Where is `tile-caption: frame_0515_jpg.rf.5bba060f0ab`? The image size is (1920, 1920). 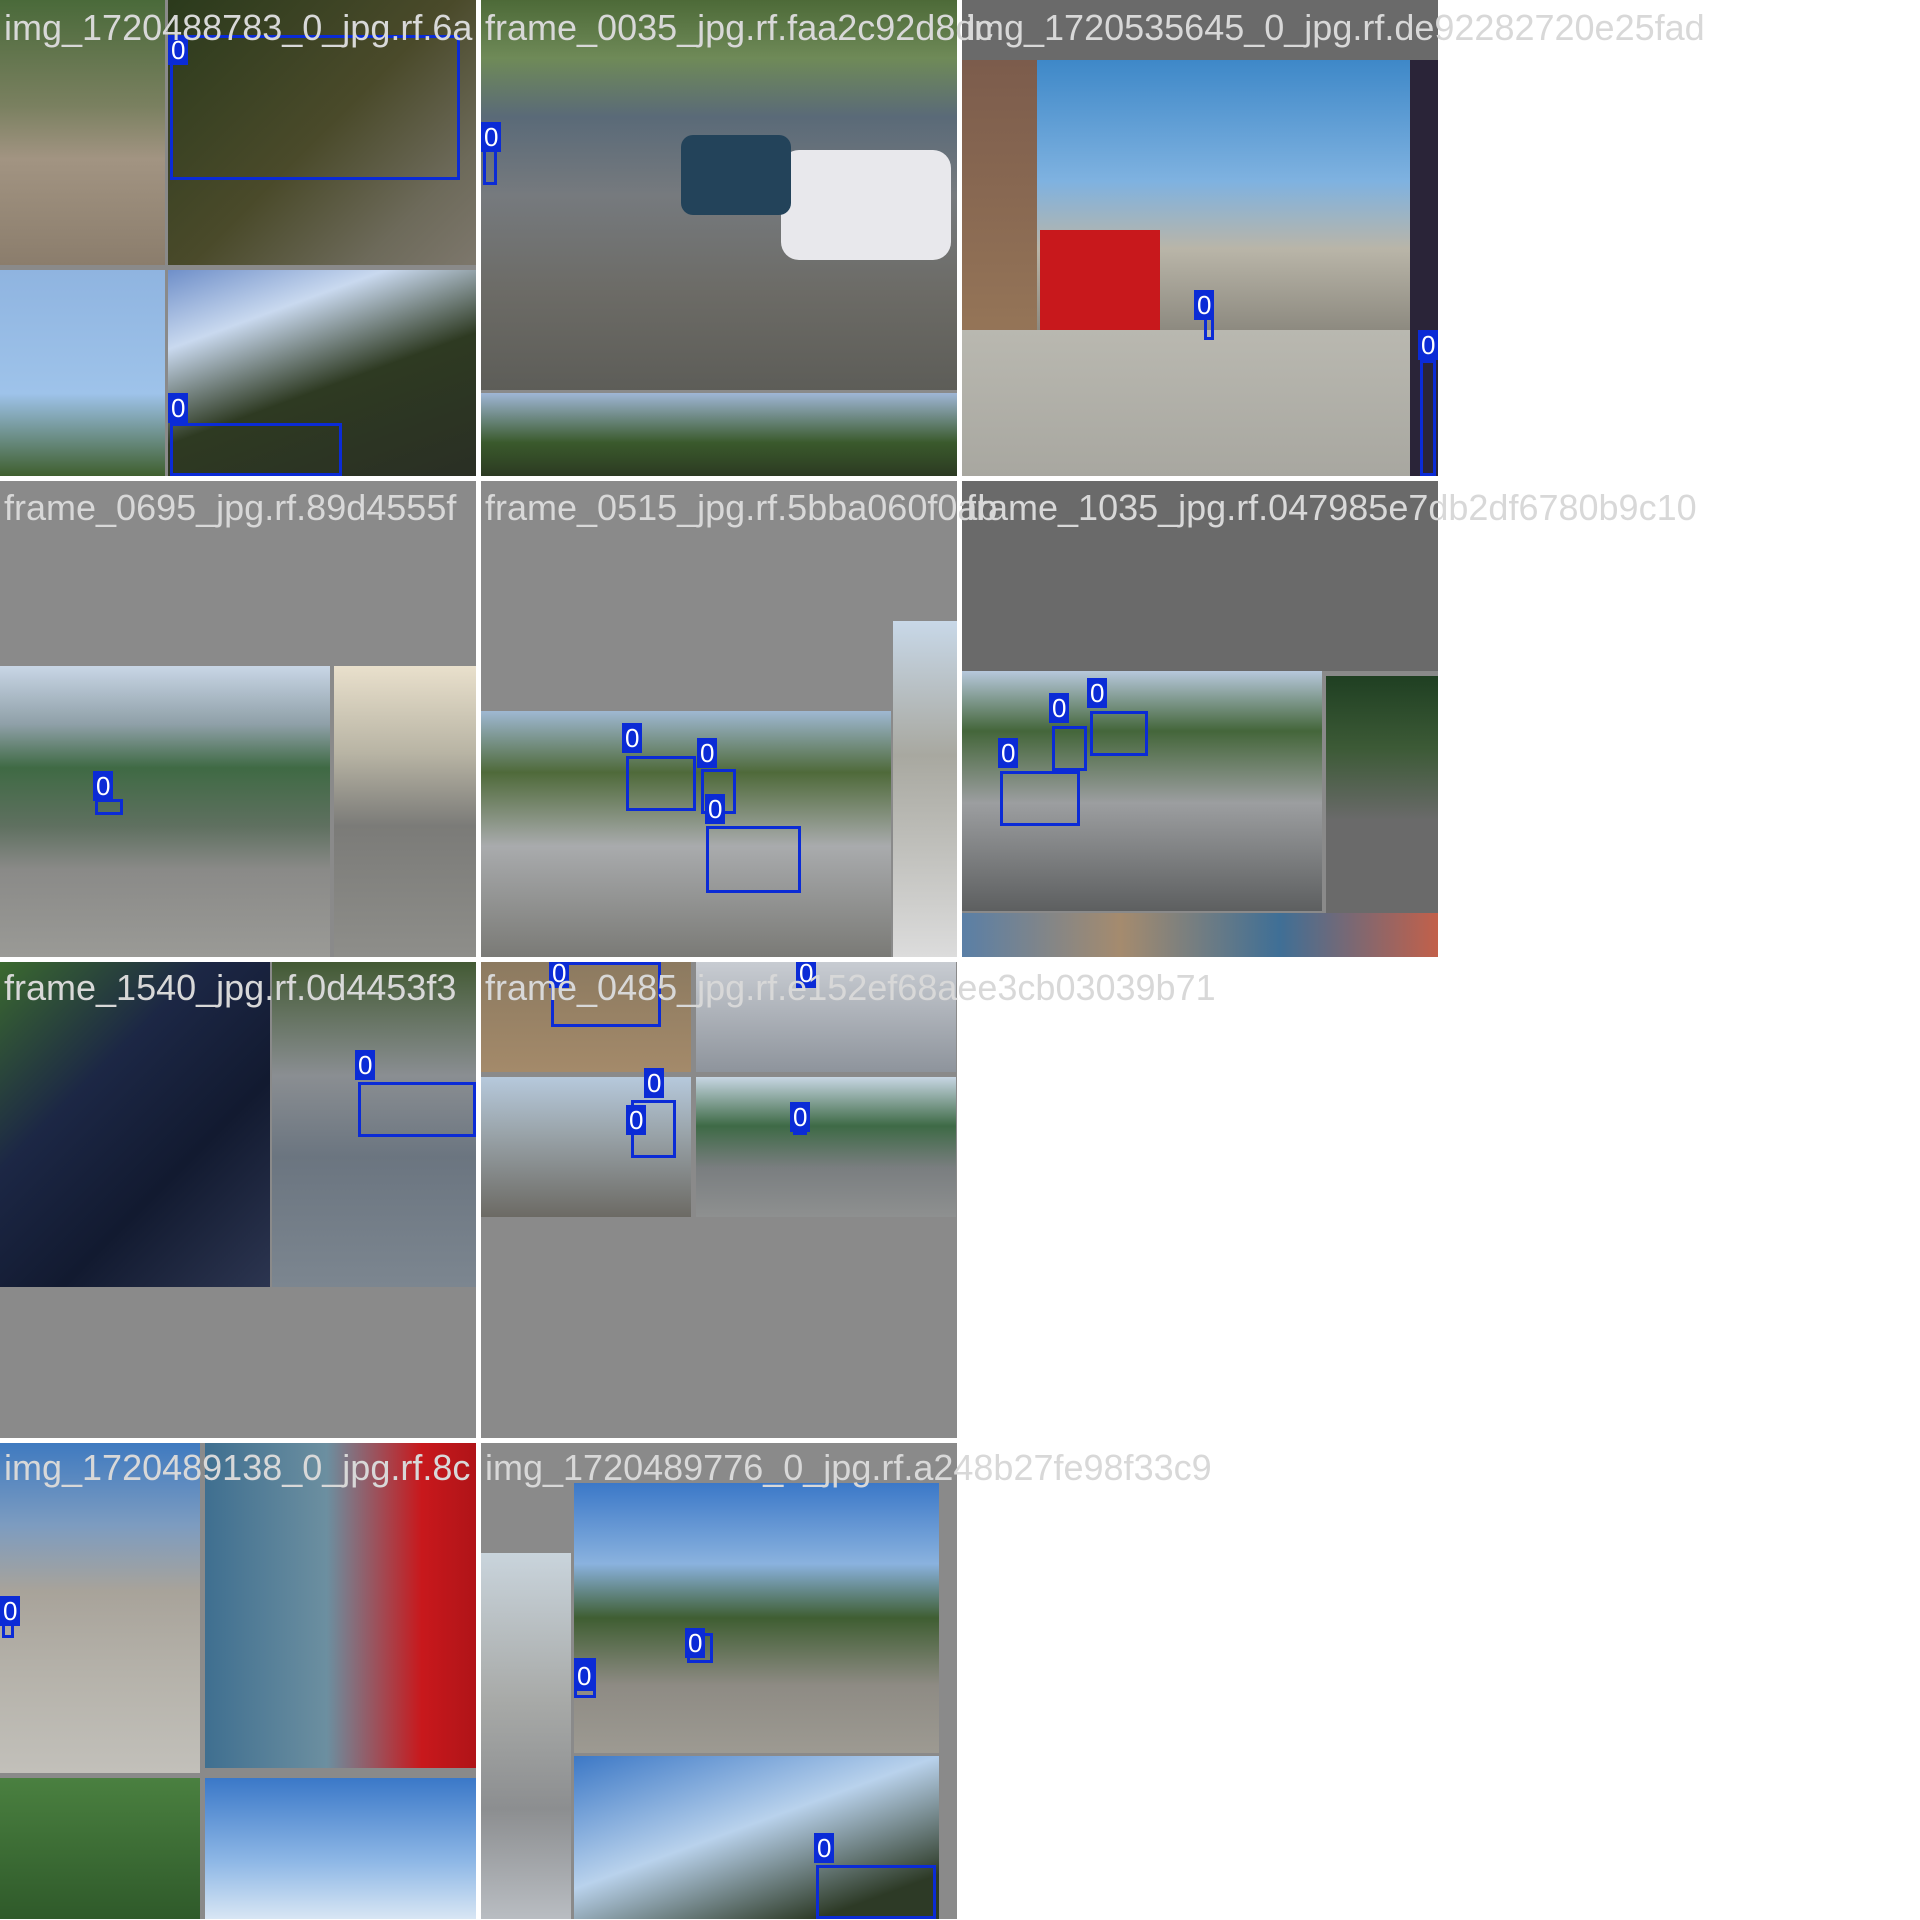 tile-caption: frame_0515_jpg.rf.5bba060f0ab is located at coordinates (741, 507).